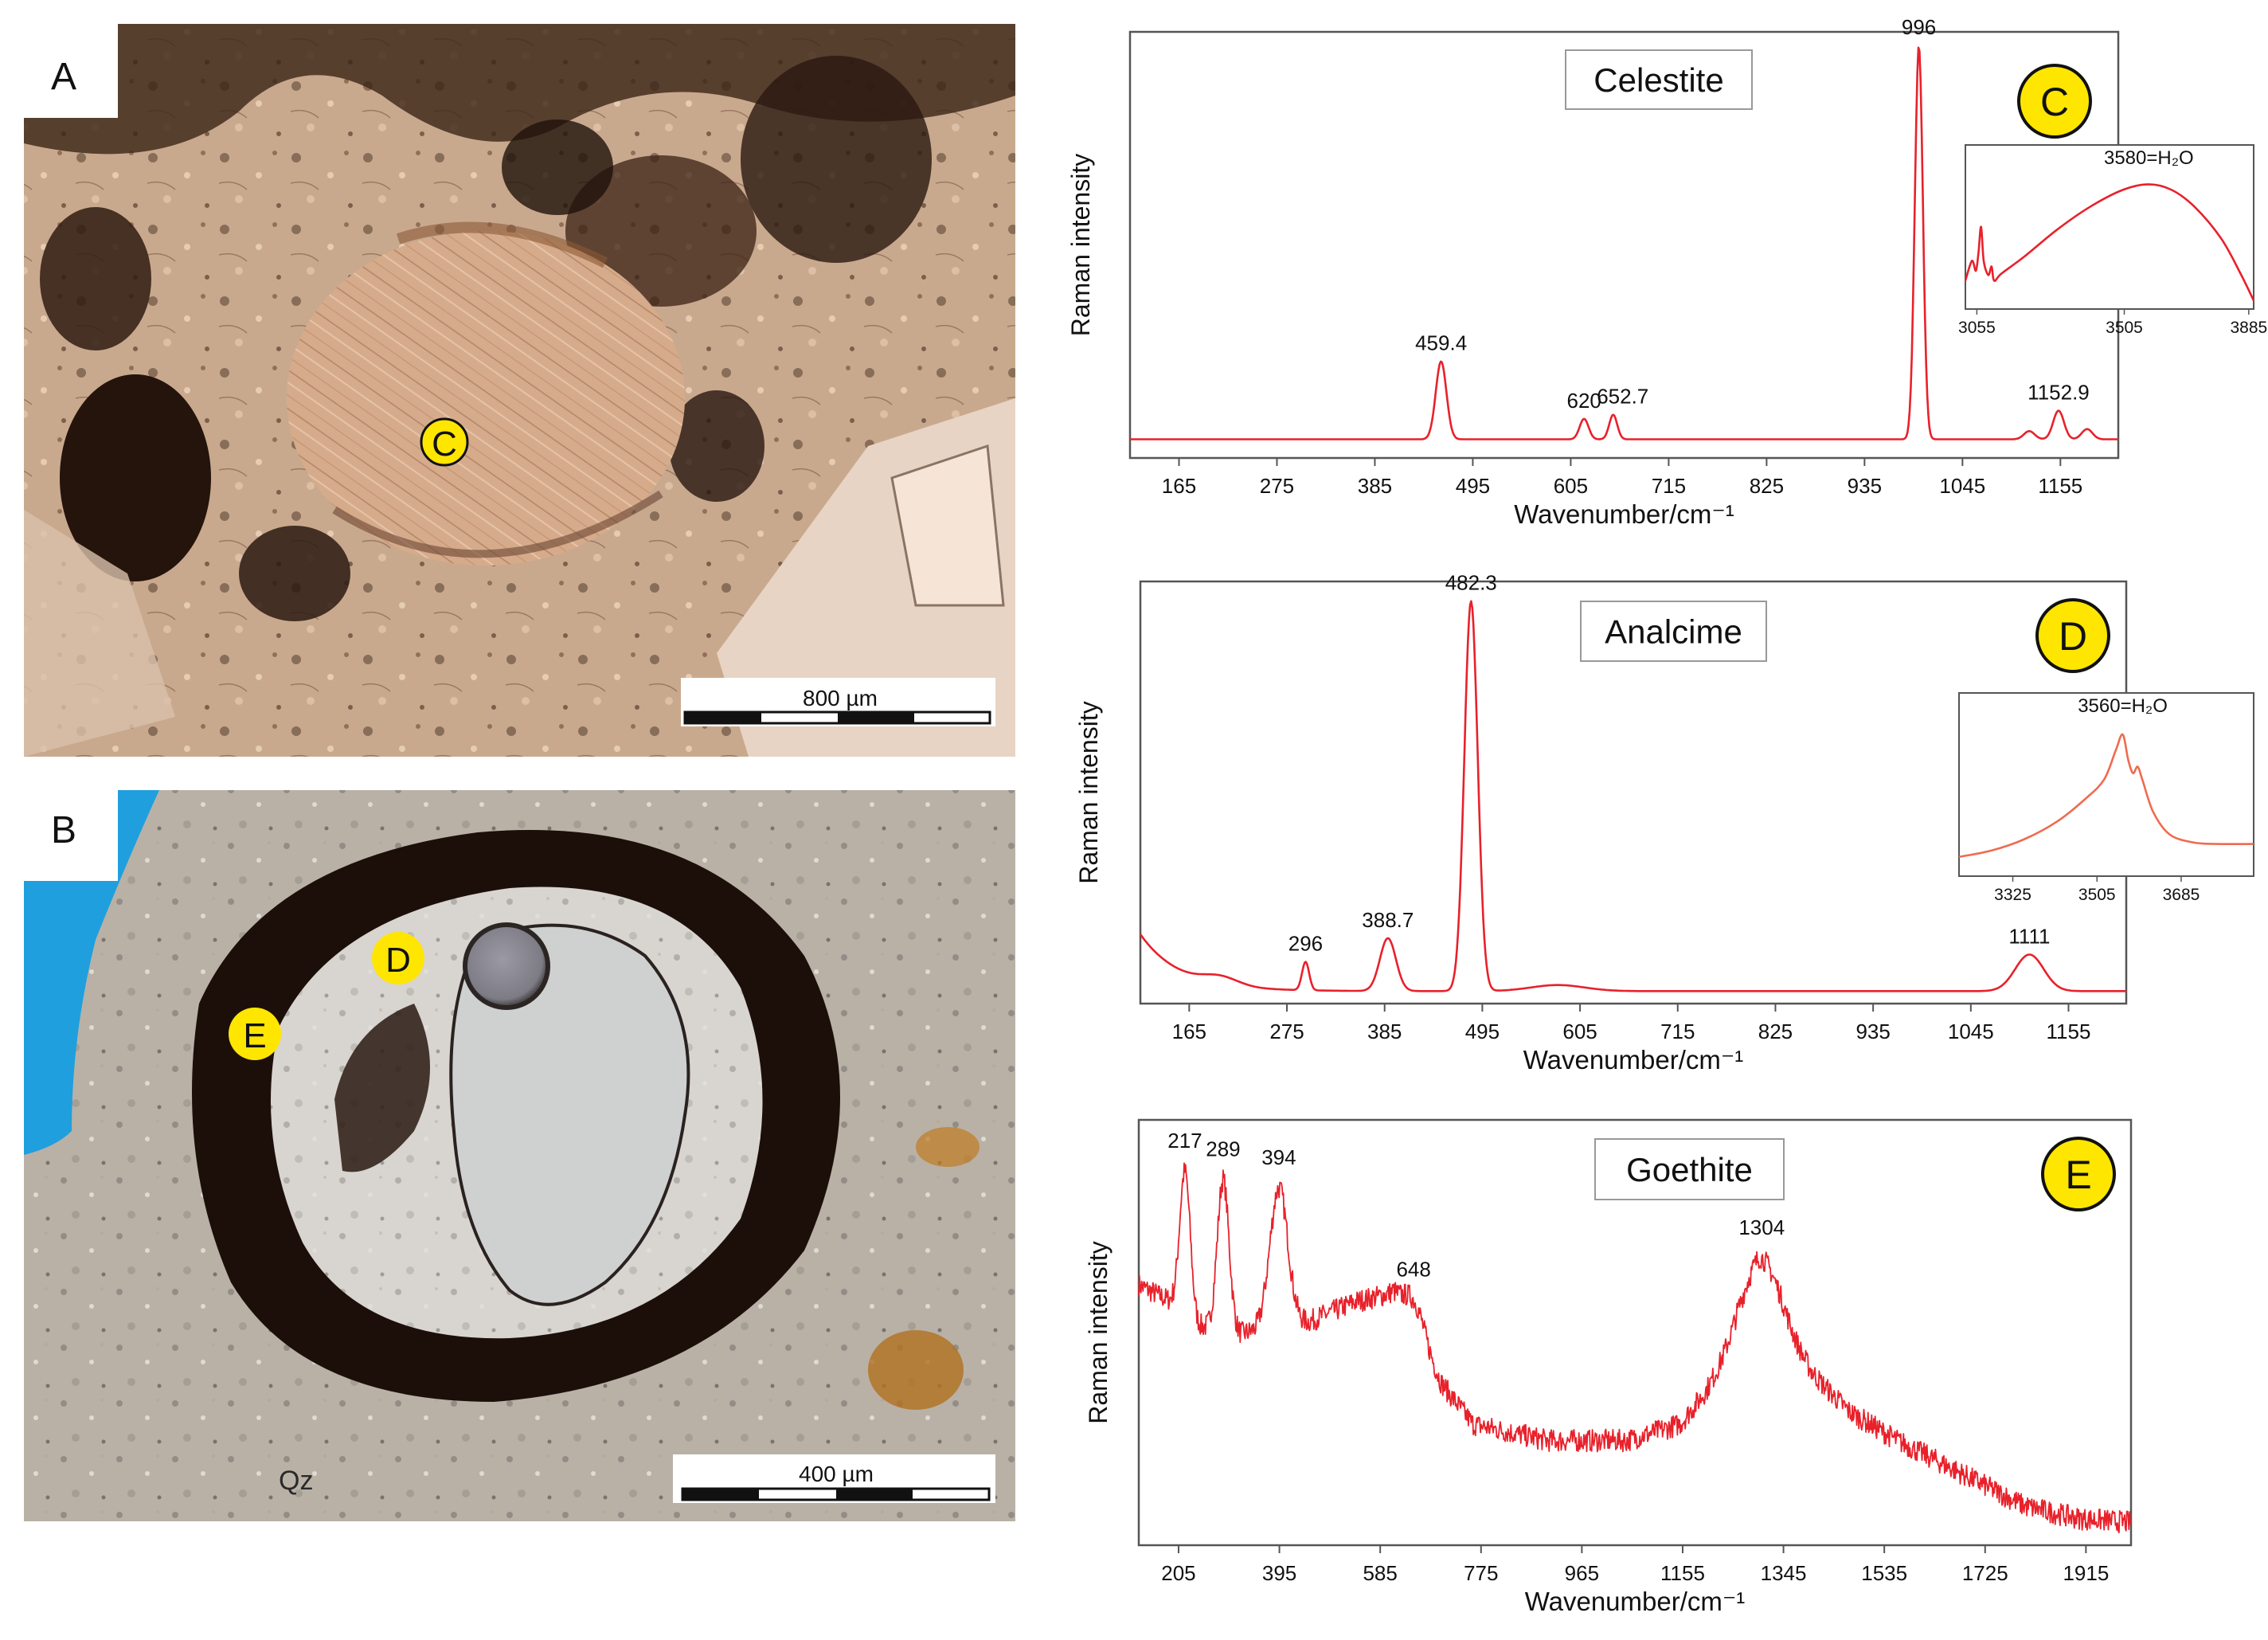 This screenshot has width=2268, height=1640. Describe the element at coordinates (1178, 1573) in the screenshot. I see `x-tick-label: 205` at that location.